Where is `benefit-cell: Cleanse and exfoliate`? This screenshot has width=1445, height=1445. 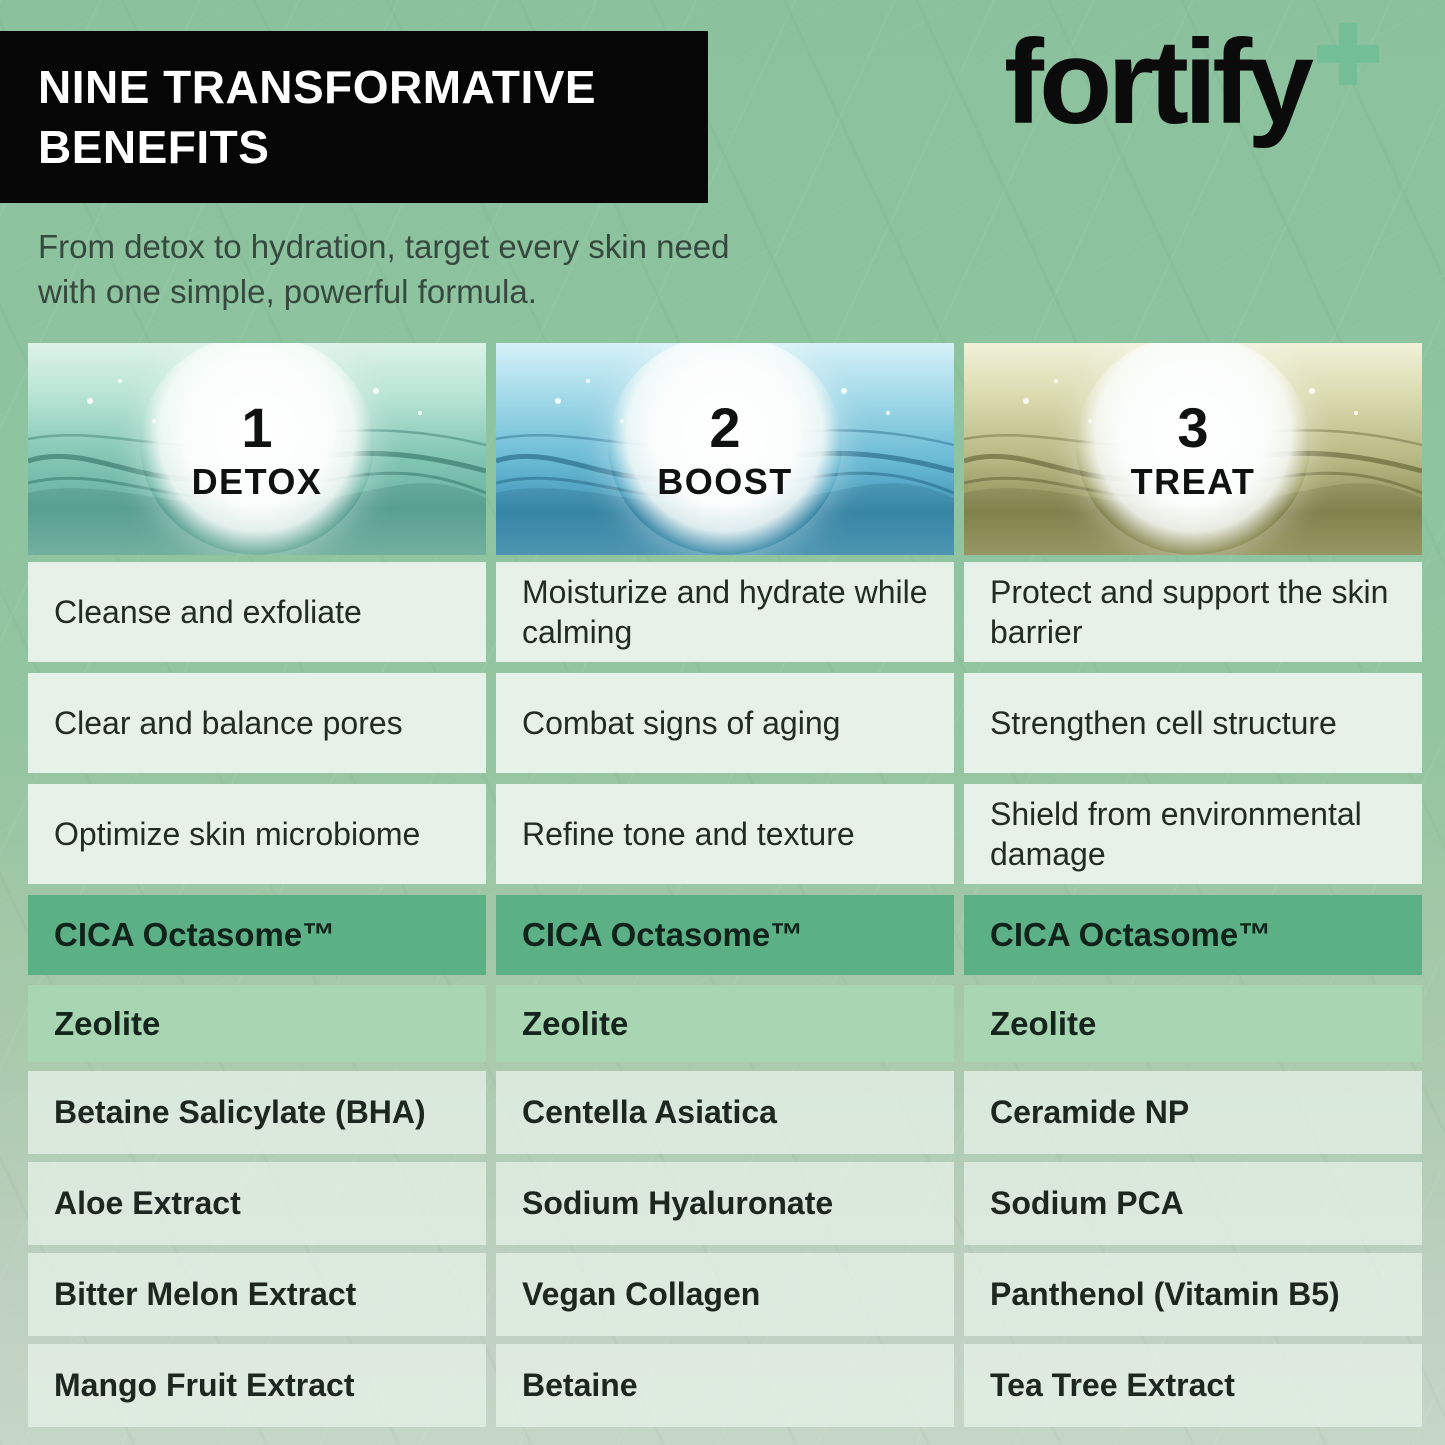 benefit-cell: Cleanse and exfoliate is located at coordinates (257, 612).